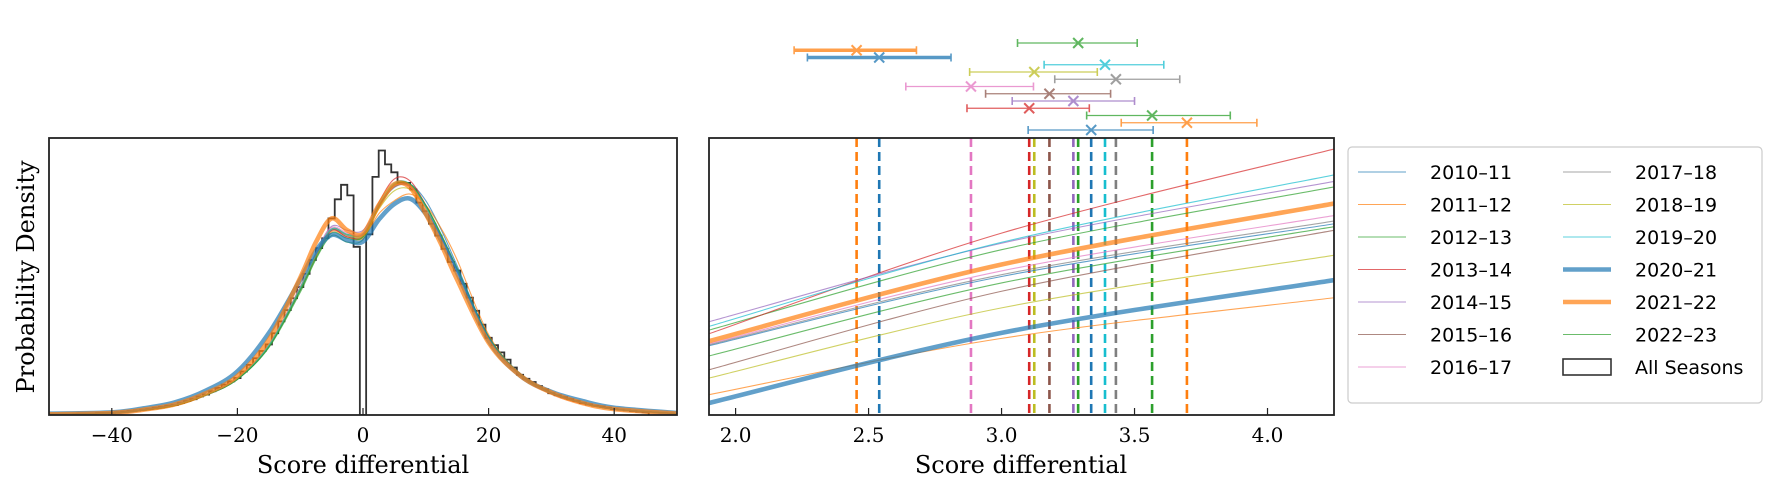  I want to click on legend-item: All Seasons, so click(1652, 368).